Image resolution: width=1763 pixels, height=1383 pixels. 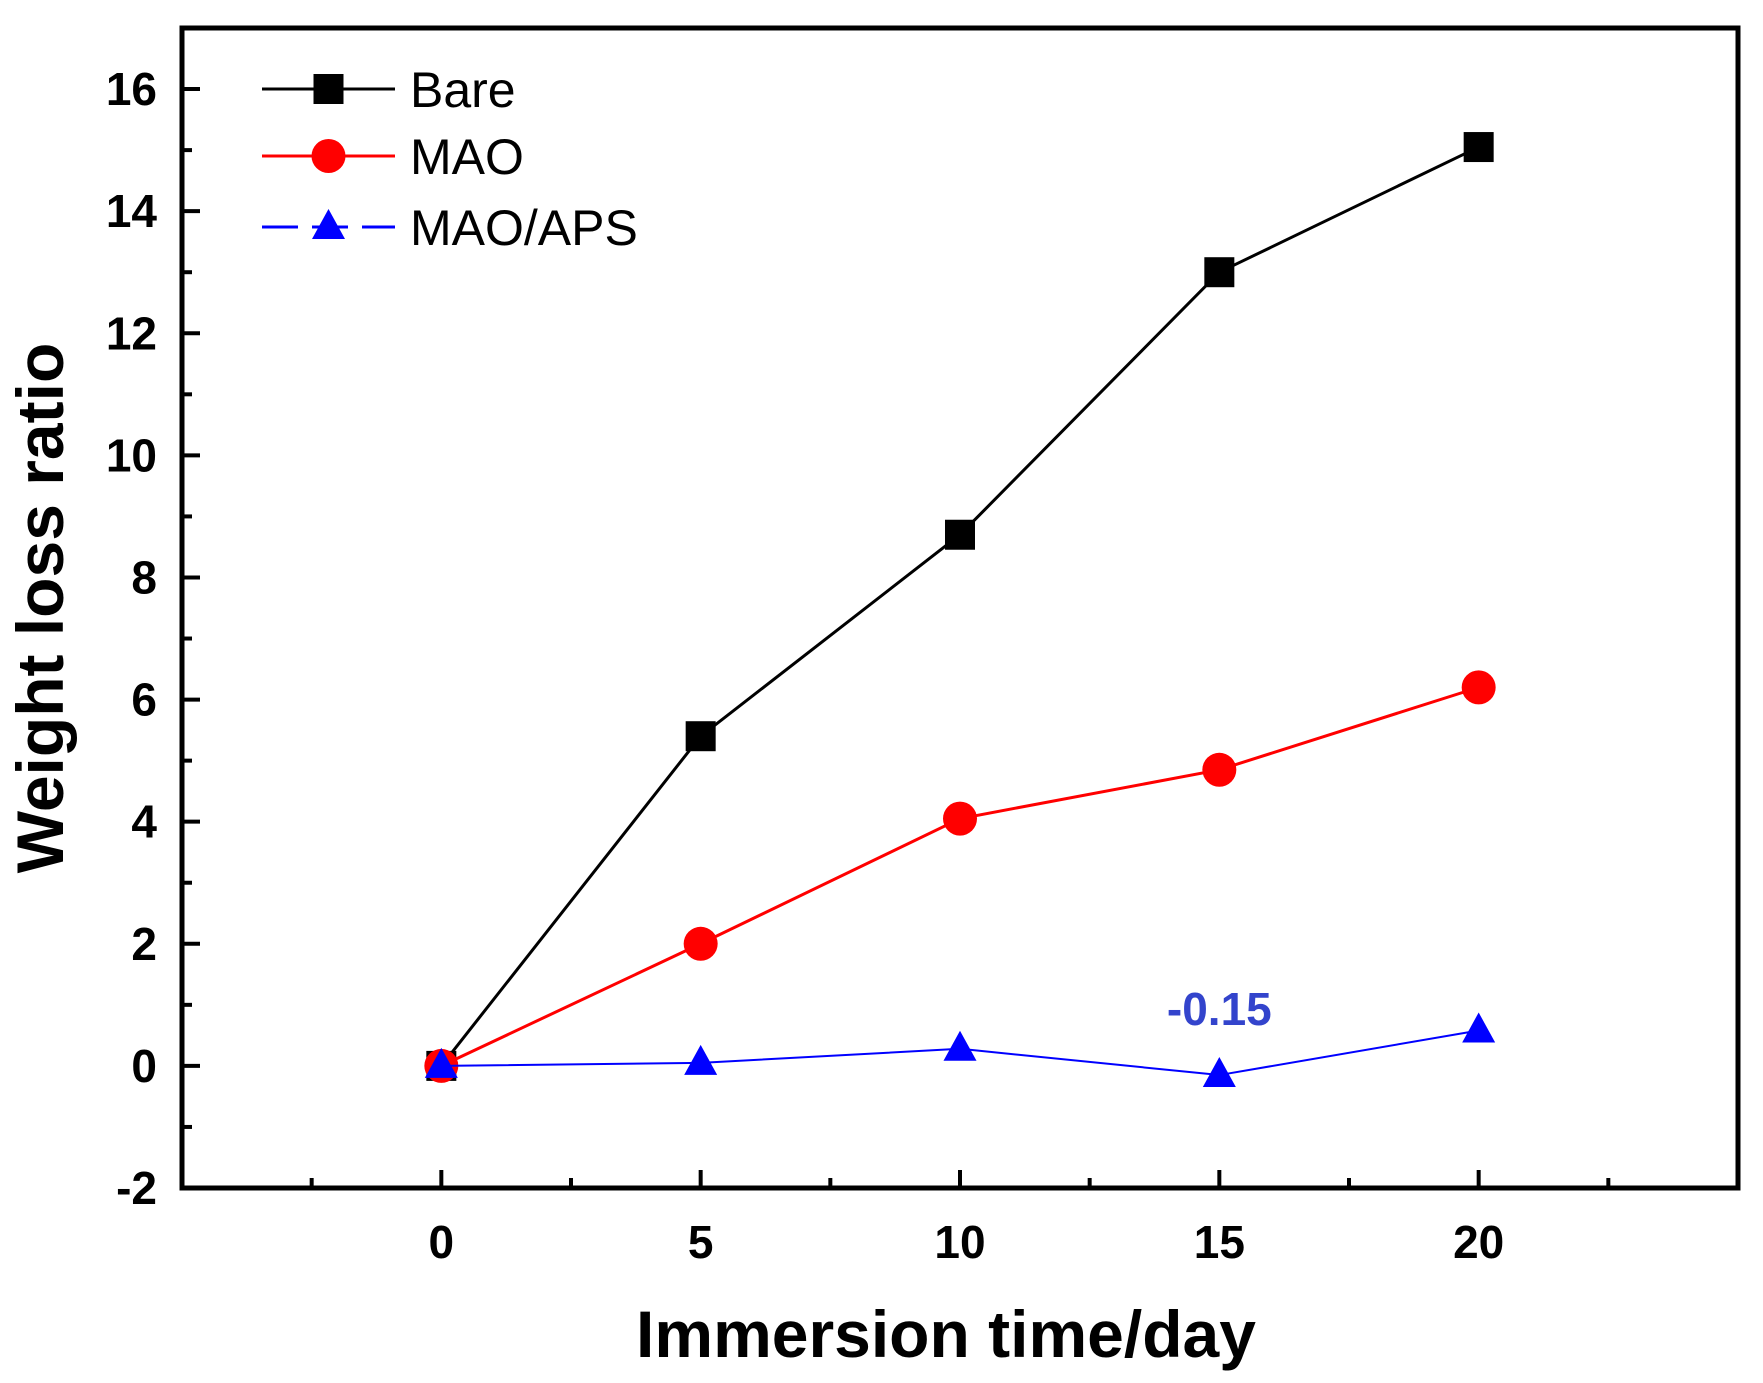 I want to click on y-tick-label: -2, so click(x=136, y=1188).